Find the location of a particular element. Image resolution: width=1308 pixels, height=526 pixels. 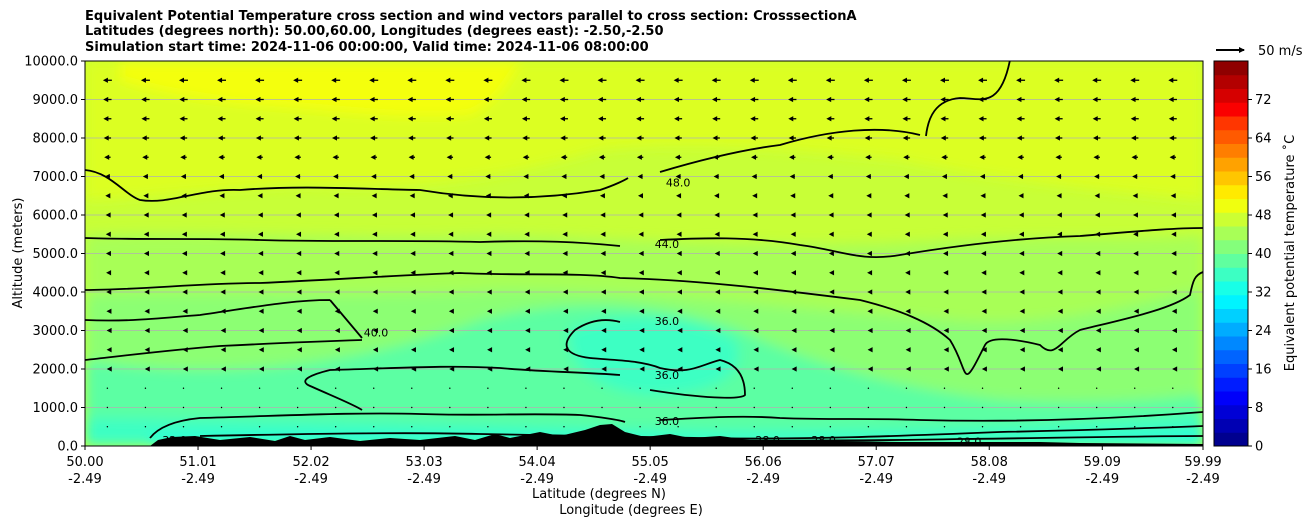

x-tick-label-lat: 54.04 is located at coordinates (537, 462).